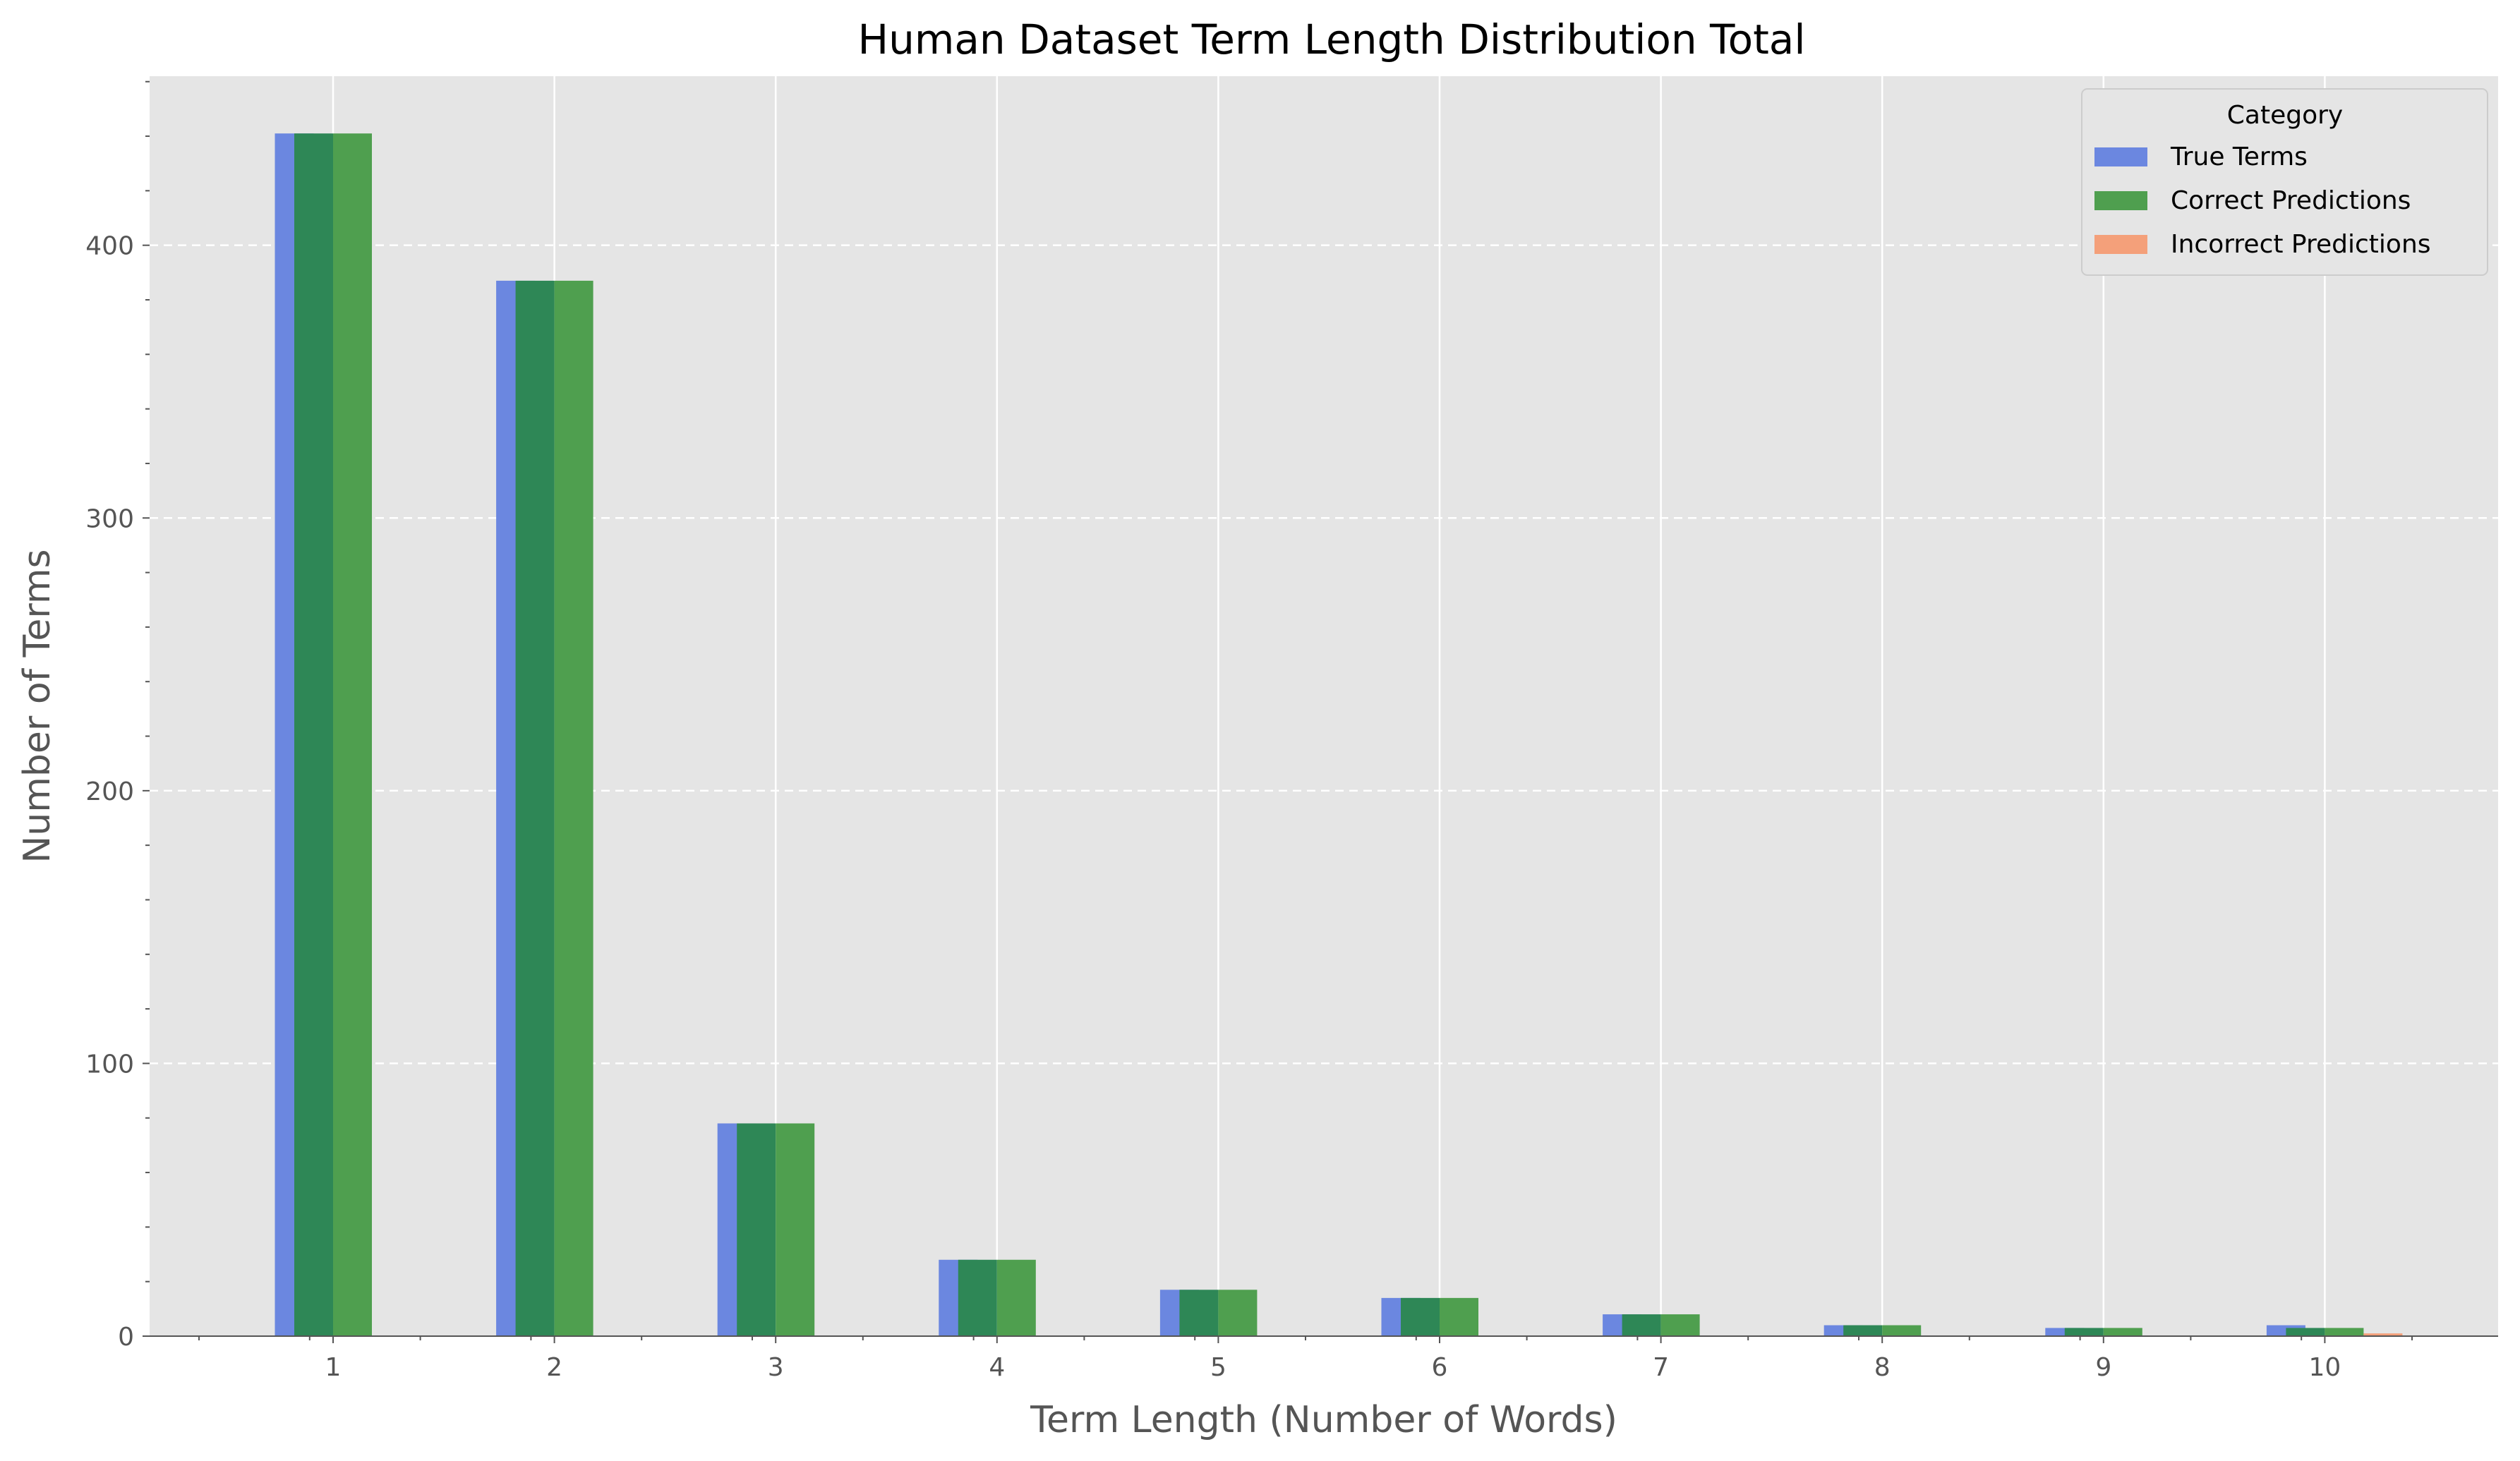 The height and width of the screenshot is (1461, 2520). Describe the element at coordinates (110, 519) in the screenshot. I see `y-tick-label: 300` at that location.